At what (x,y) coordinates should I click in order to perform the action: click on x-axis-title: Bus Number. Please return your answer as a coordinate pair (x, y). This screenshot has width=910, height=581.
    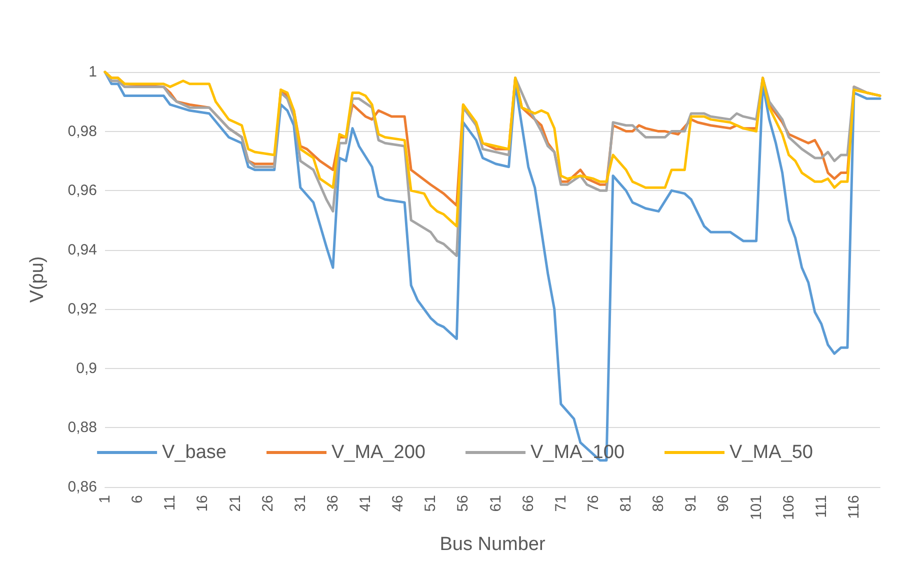
    Looking at the image, I should click on (493, 544).